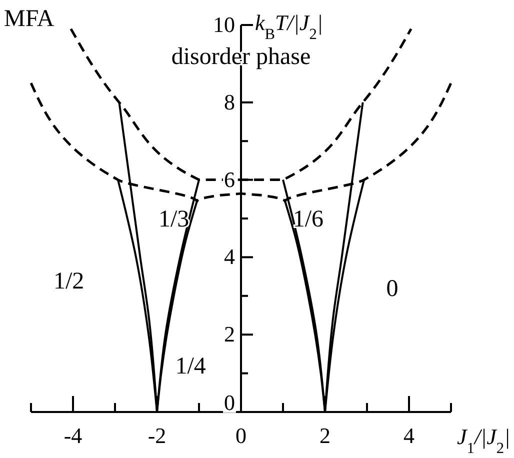  I want to click on annotation: 1/3, so click(174, 219).